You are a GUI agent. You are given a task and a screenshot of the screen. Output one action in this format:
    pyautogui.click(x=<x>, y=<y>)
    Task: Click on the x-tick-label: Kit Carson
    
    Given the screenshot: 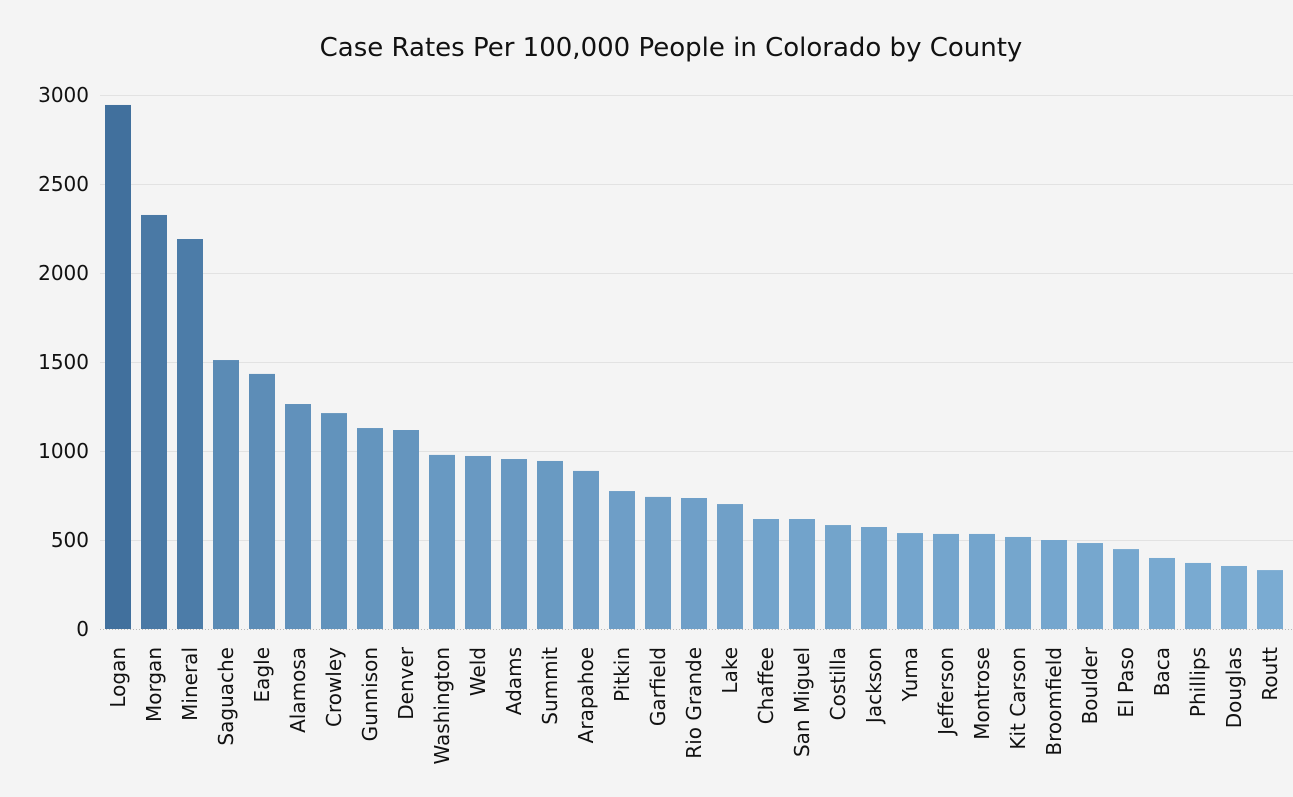 What is the action you would take?
    pyautogui.click(x=1018, y=698)
    